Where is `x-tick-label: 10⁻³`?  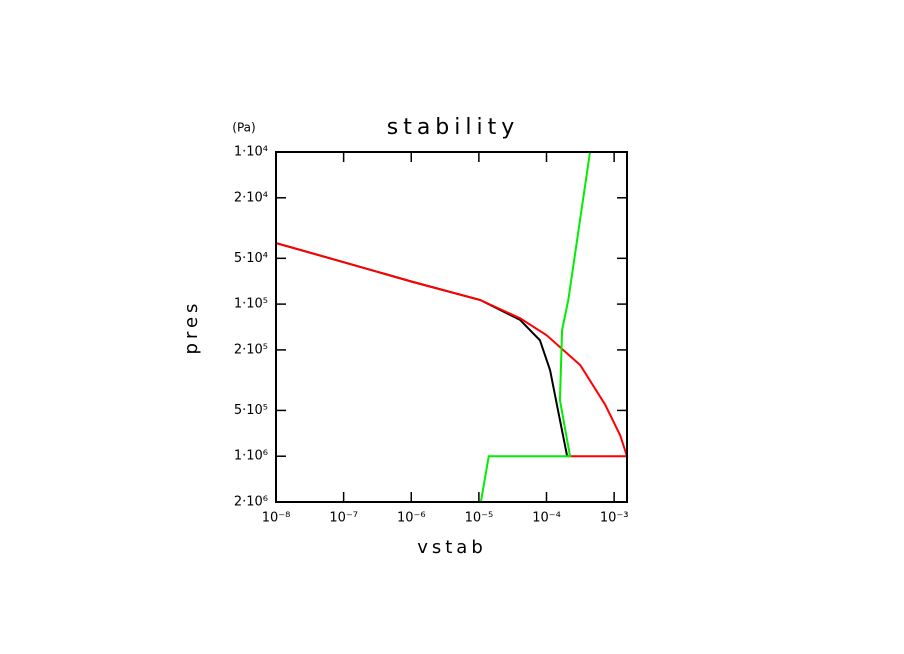
x-tick-label: 10⁻³ is located at coordinates (614, 518).